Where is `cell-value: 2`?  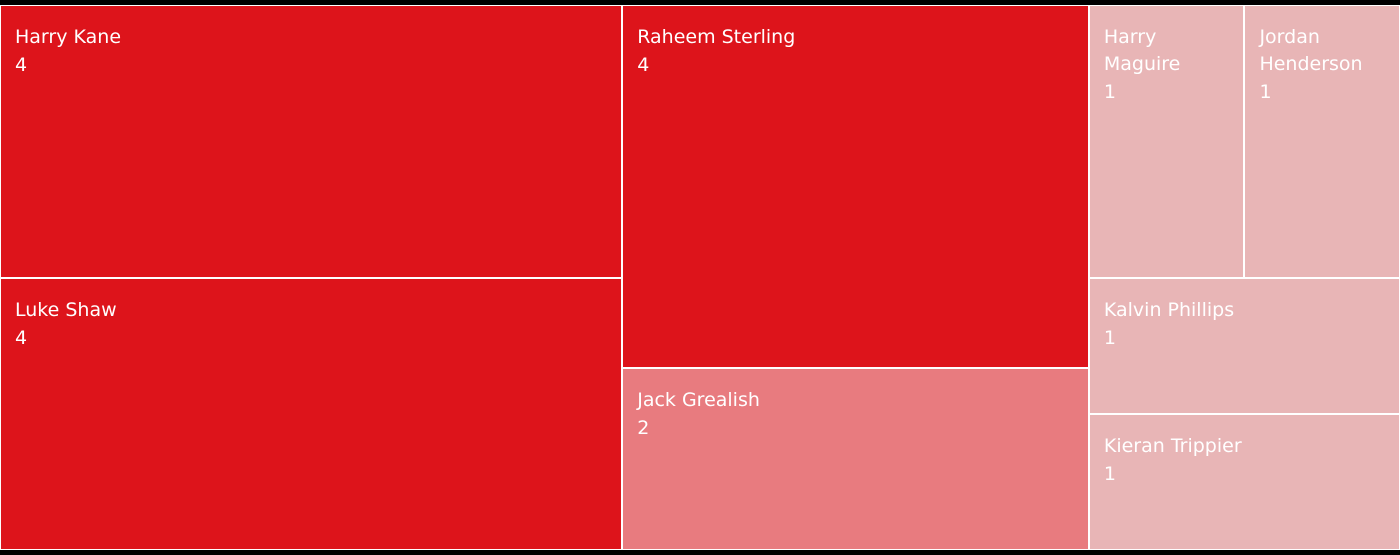 cell-value: 2 is located at coordinates (643, 428).